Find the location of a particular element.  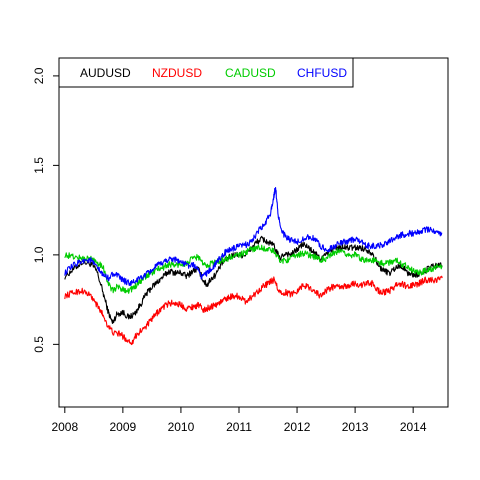

legend-item-nzdusd: NZDUSD is located at coordinates (177, 73).